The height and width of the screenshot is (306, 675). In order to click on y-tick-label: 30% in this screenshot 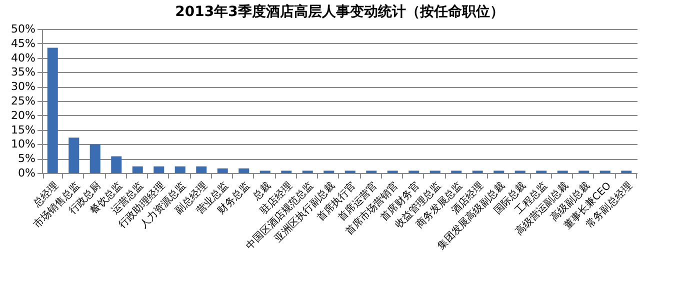, I will do `click(23, 87)`.